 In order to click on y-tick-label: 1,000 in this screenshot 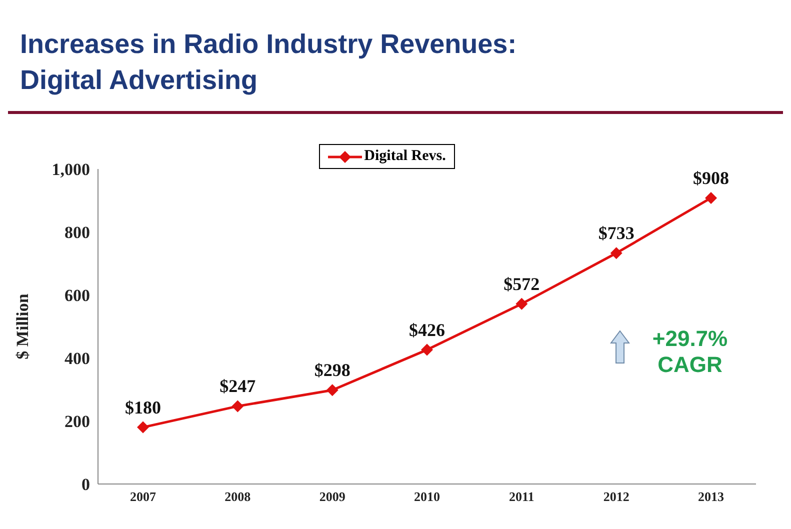, I will do `click(71, 170)`.